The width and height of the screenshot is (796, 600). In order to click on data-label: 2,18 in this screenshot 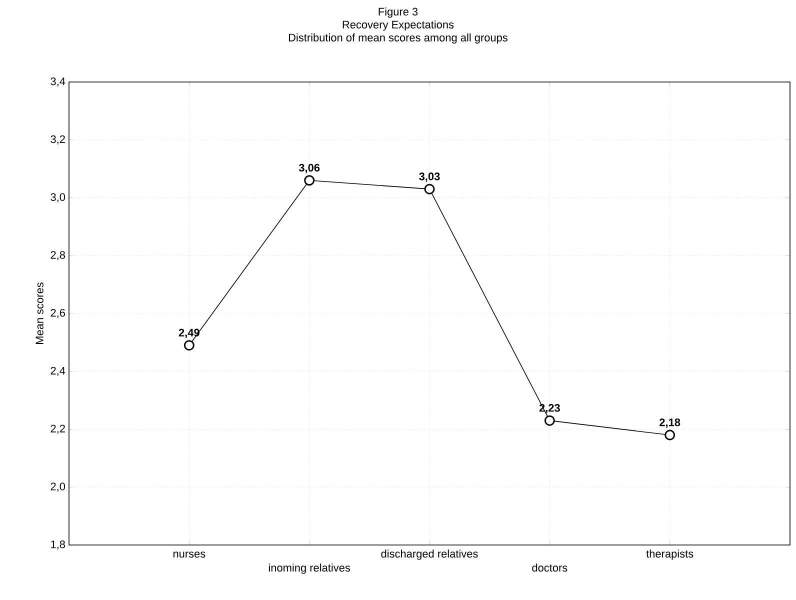, I will do `click(670, 423)`.